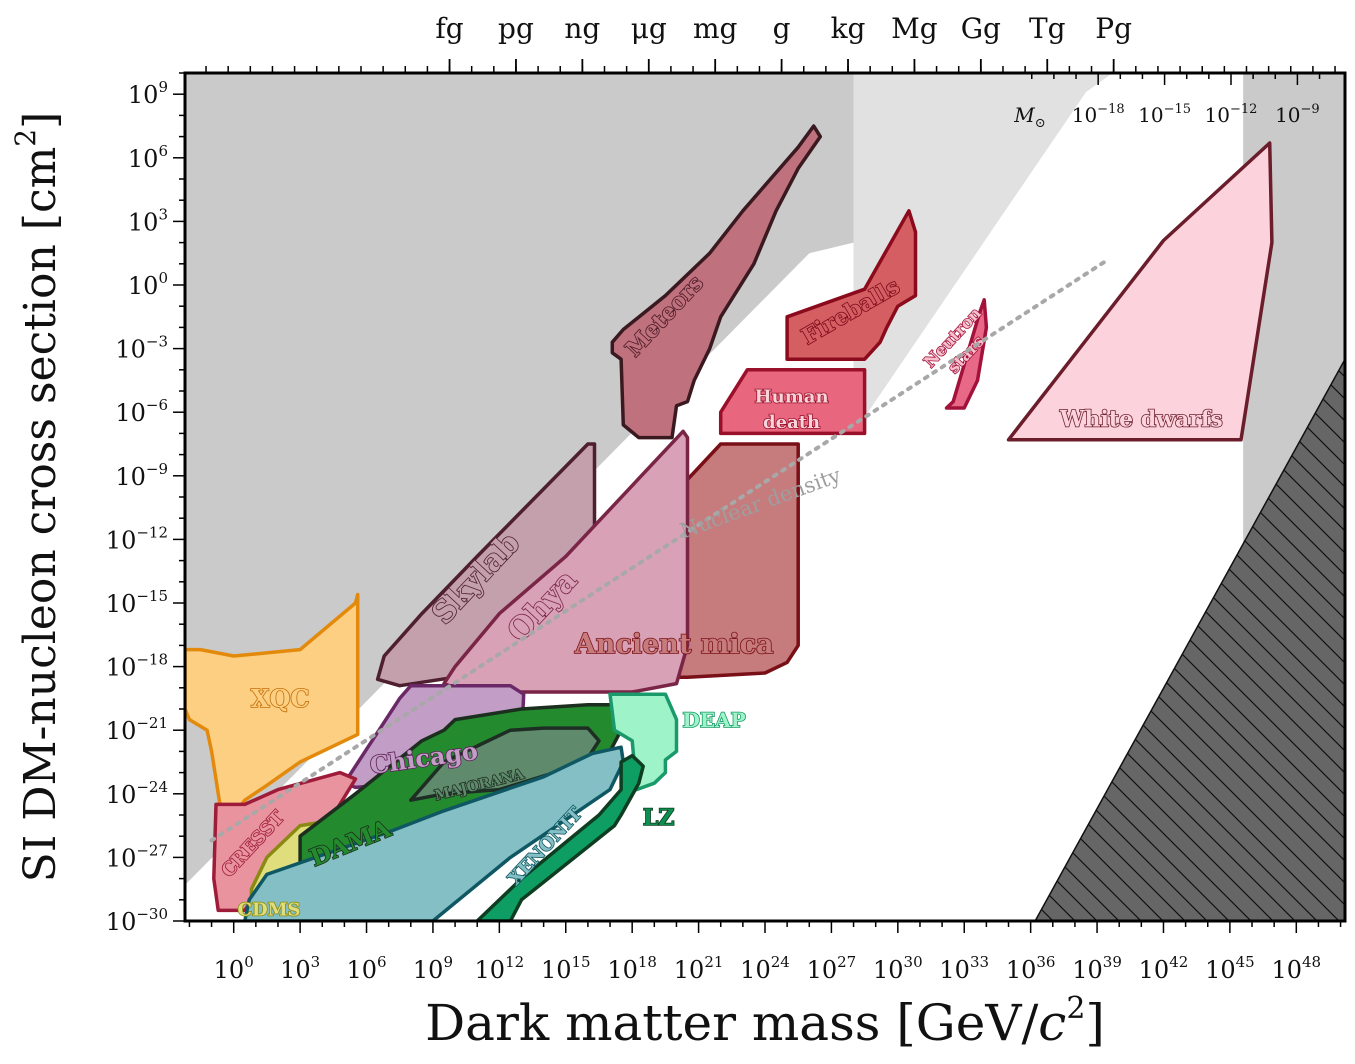 Image resolution: width=1355 pixels, height=1064 pixels. I want to click on x-axis-label-exp: 2, so click(1075, 1008).